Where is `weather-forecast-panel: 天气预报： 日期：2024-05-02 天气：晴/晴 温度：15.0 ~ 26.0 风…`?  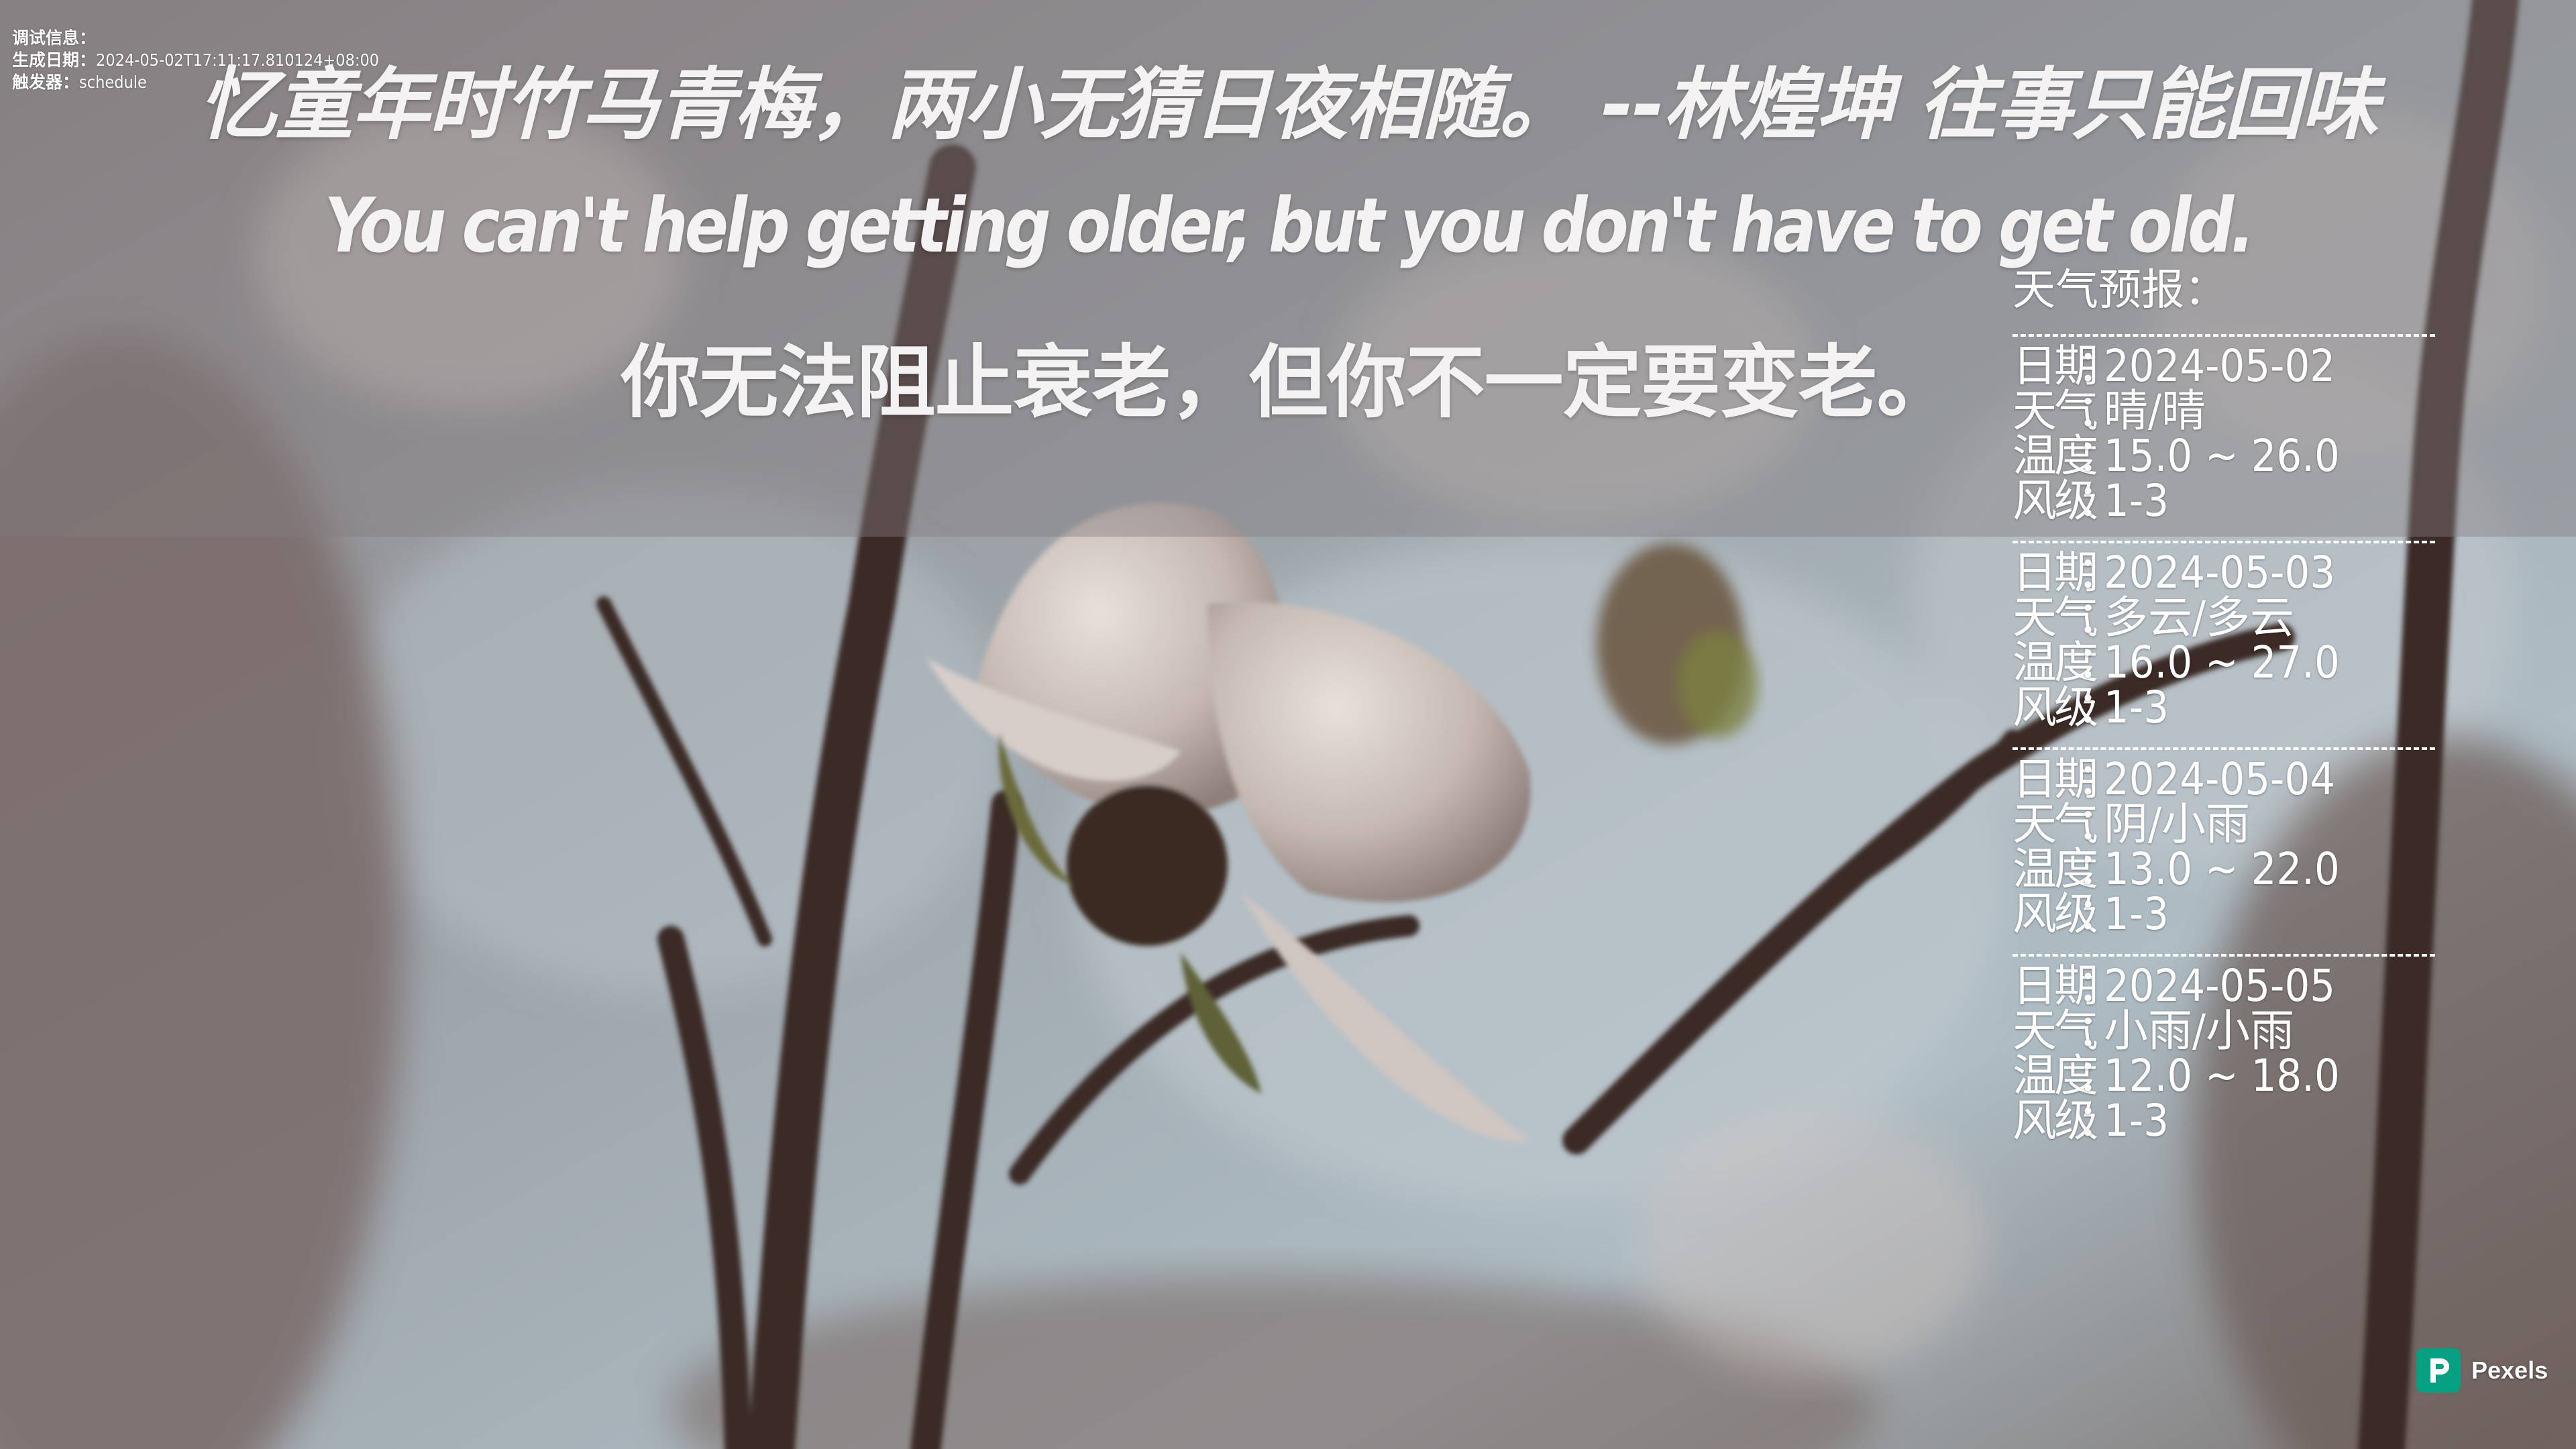
weather-forecast-panel: 天气预报： 日期：2024-05-02 天气：晴/晴 温度：15.0 ~ 26.0 风… is located at coordinates (2227, 703).